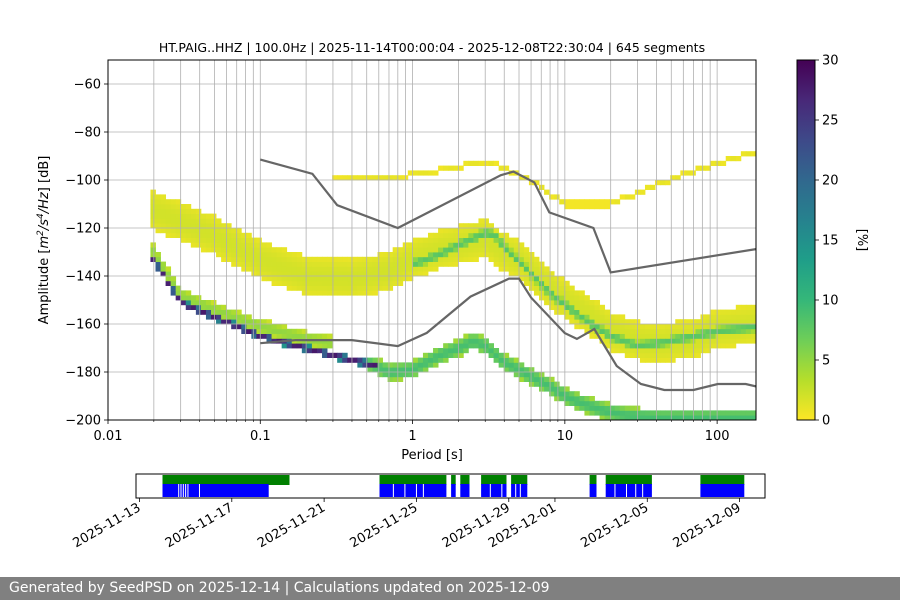  What do you see at coordinates (83, 181) in the screenshot?
I see `y-tick-label: −100` at bounding box center [83, 181].